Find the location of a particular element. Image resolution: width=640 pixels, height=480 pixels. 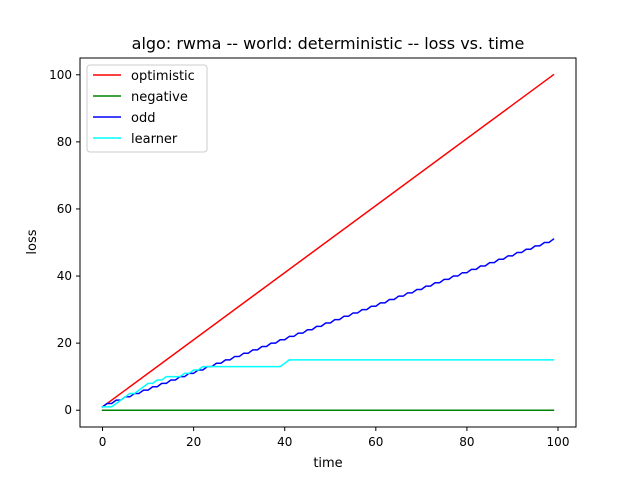

x-axis-label: time is located at coordinates (327, 463).